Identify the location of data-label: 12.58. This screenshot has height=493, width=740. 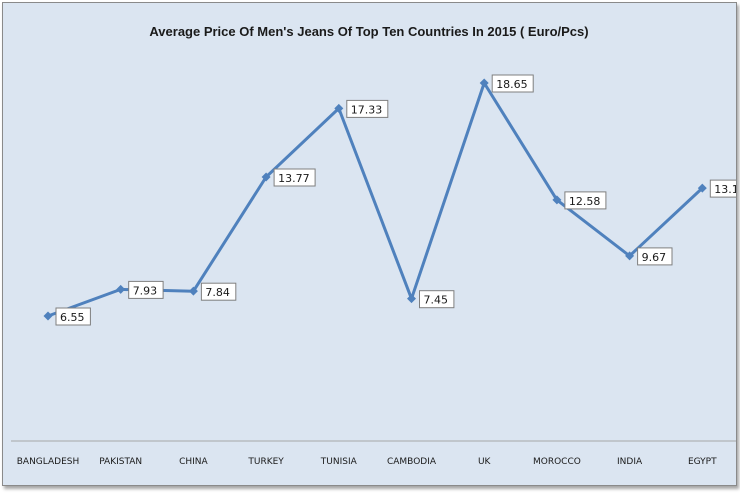
(585, 200).